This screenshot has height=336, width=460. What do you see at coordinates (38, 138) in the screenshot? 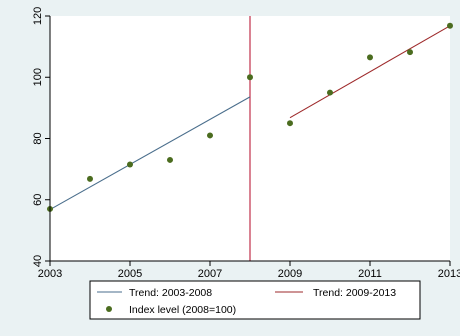
I see `y-tick-label: 80` at bounding box center [38, 138].